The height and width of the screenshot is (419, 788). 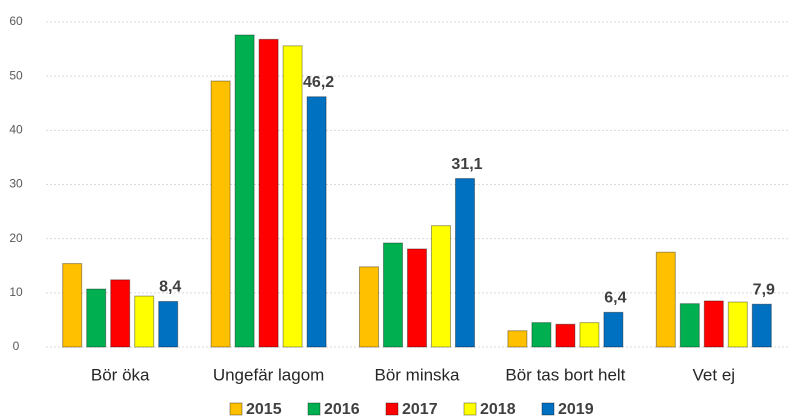 I want to click on y-tick-label: 10, so click(x=16, y=292).